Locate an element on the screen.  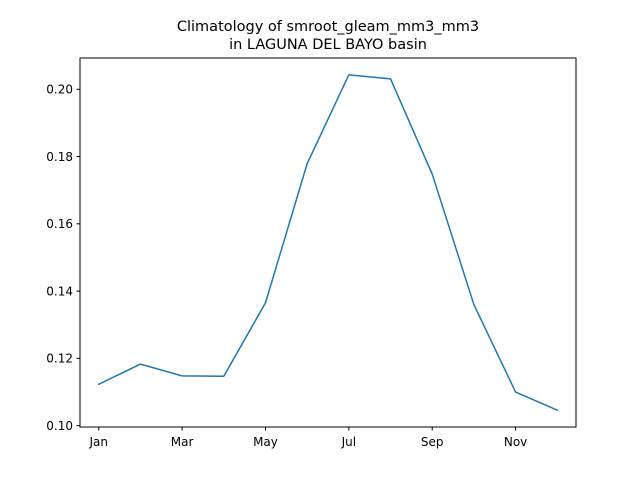
y-tick-label: 0.18 is located at coordinates (59, 157).